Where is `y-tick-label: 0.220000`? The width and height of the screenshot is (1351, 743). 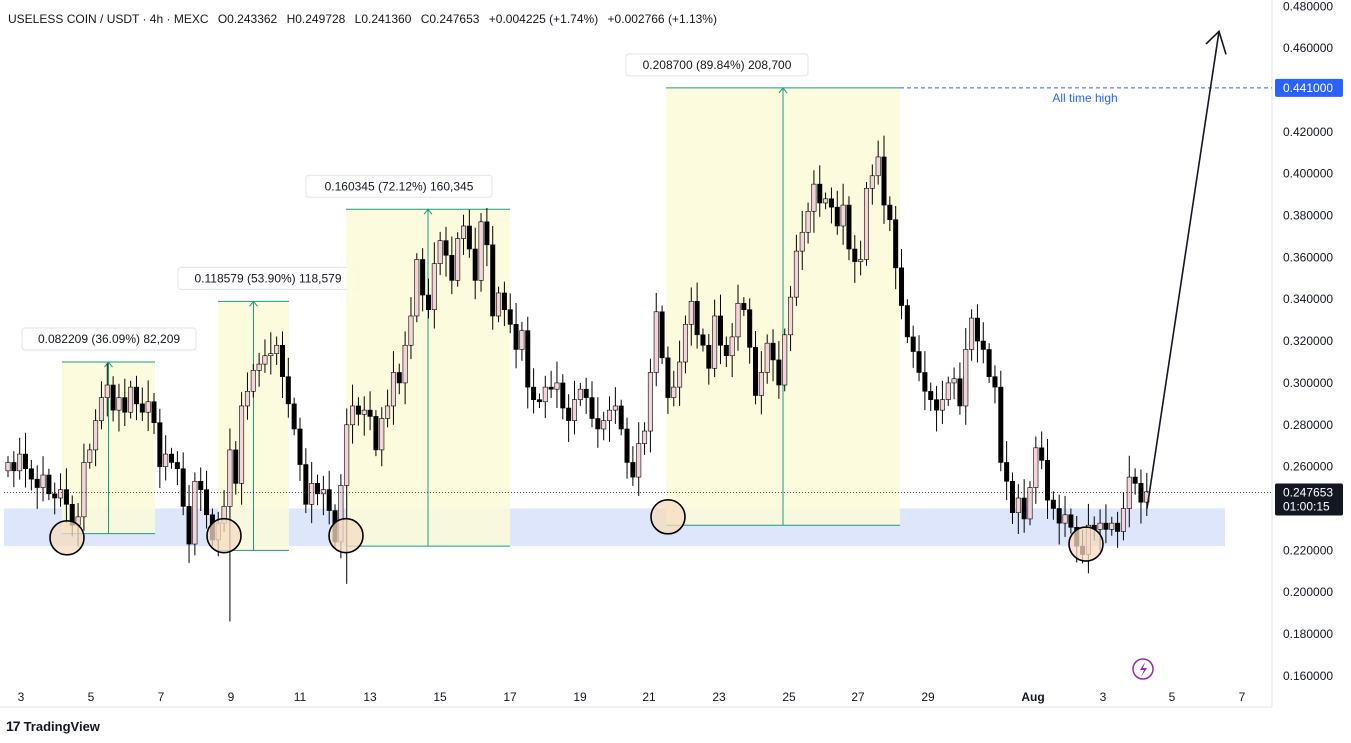
y-tick-label: 0.220000 is located at coordinates (1308, 550).